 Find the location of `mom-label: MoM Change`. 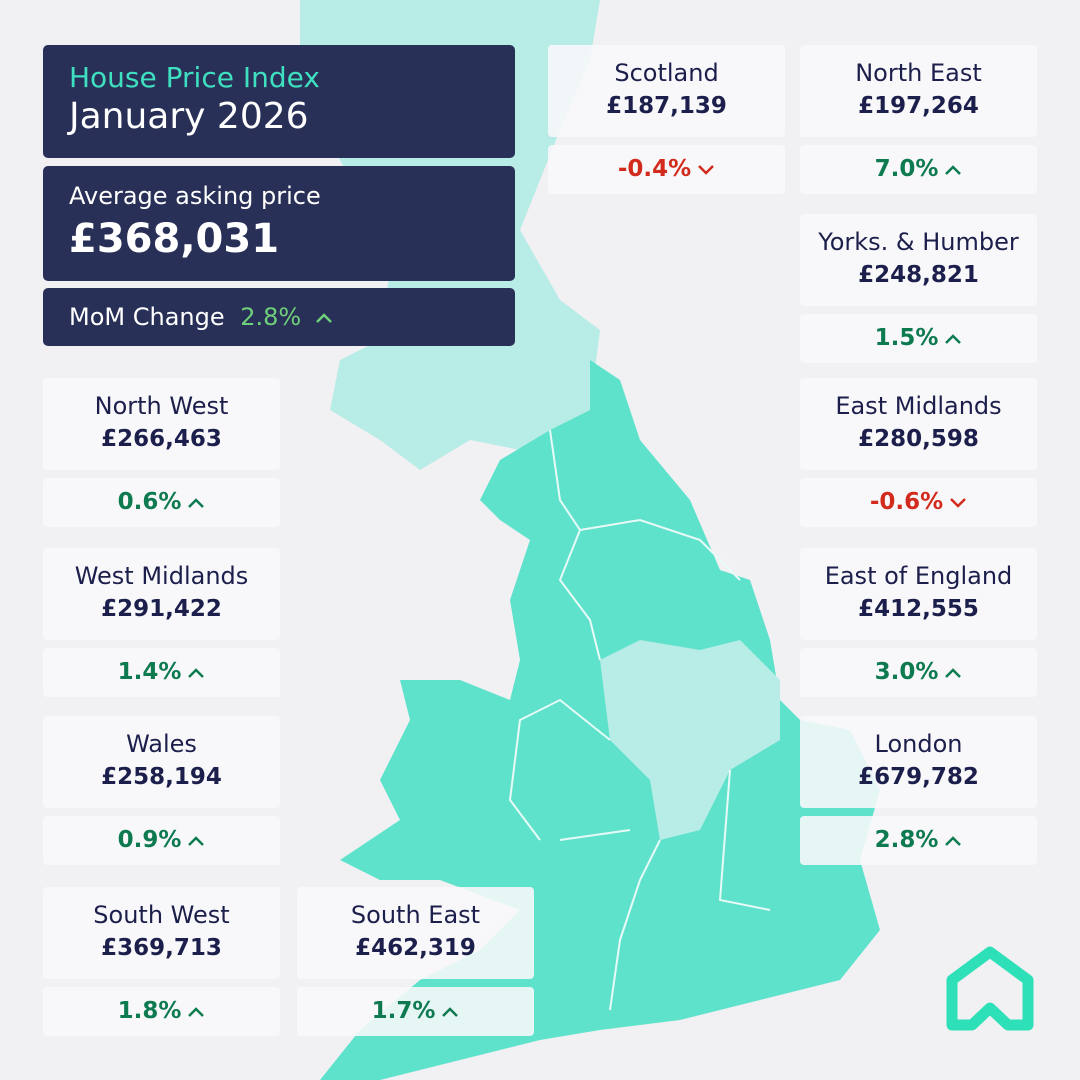

mom-label: MoM Change is located at coordinates (147, 317).